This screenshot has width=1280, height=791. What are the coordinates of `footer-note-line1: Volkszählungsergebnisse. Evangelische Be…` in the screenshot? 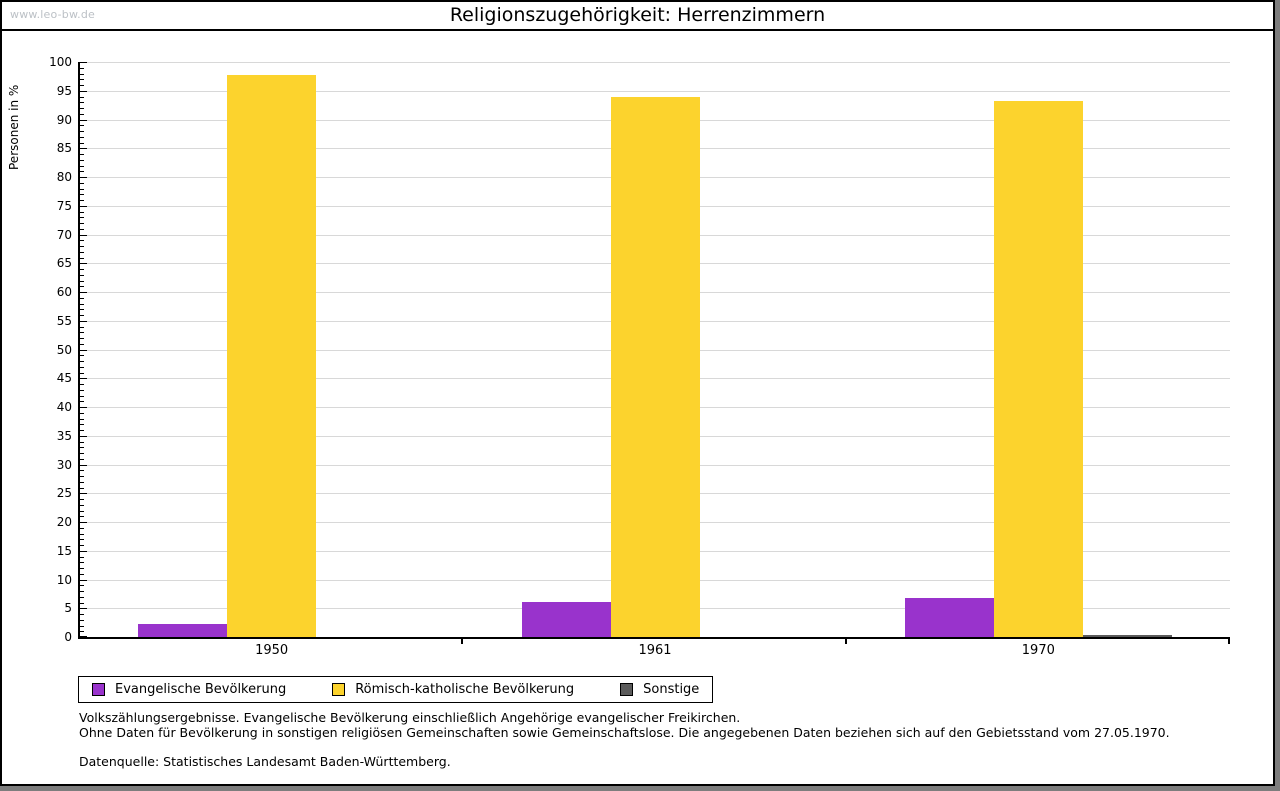 It's located at (410, 717).